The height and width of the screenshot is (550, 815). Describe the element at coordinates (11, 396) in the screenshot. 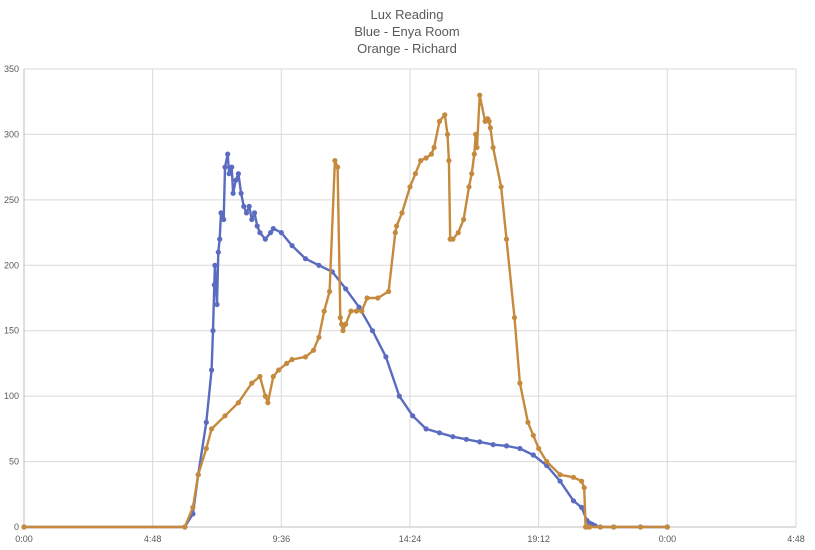

I see `y-tick-label: 100` at that location.